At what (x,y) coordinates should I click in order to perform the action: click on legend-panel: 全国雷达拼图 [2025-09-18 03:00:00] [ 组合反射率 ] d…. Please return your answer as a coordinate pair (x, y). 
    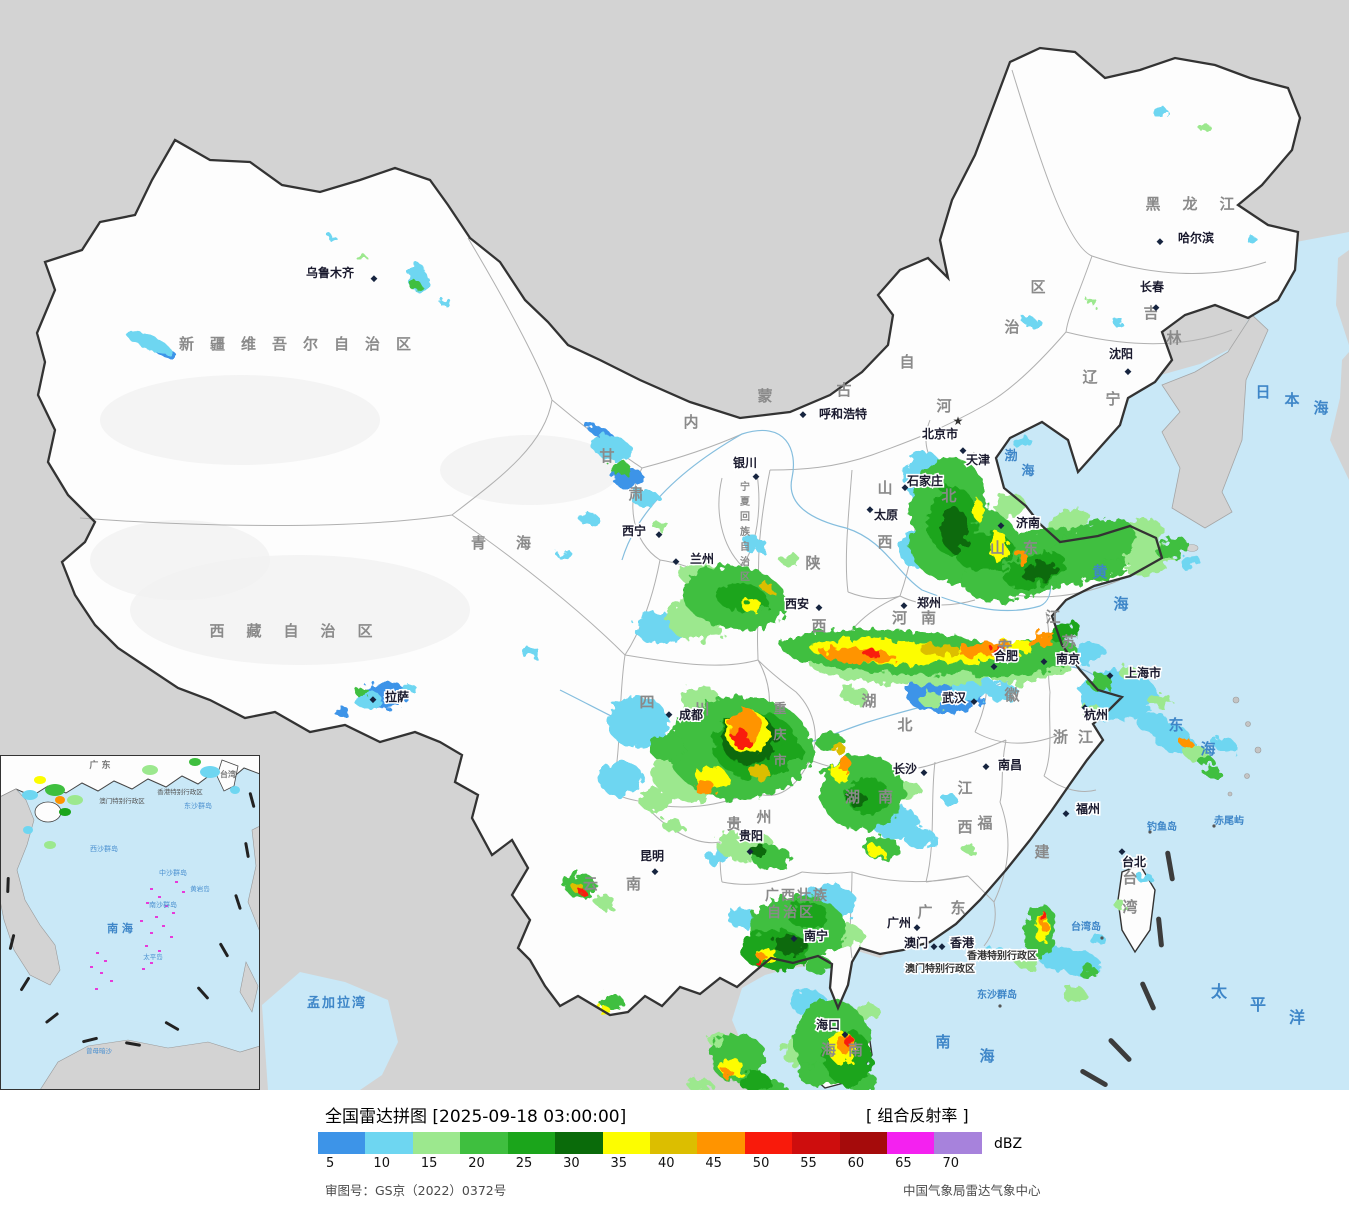
    Looking at the image, I should click on (674, 1149).